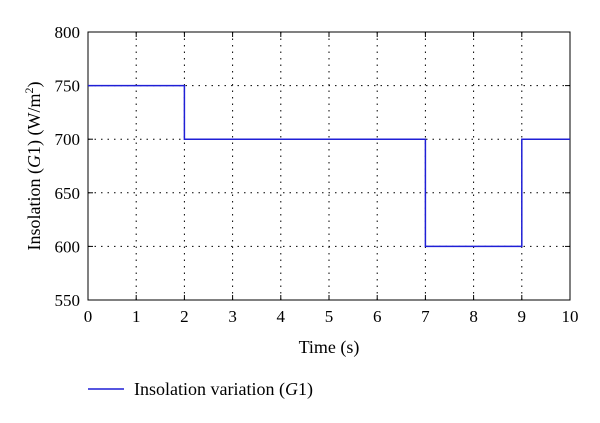 The width and height of the screenshot is (600, 423). What do you see at coordinates (473, 316) in the screenshot?
I see `x-tick-label: 8` at bounding box center [473, 316].